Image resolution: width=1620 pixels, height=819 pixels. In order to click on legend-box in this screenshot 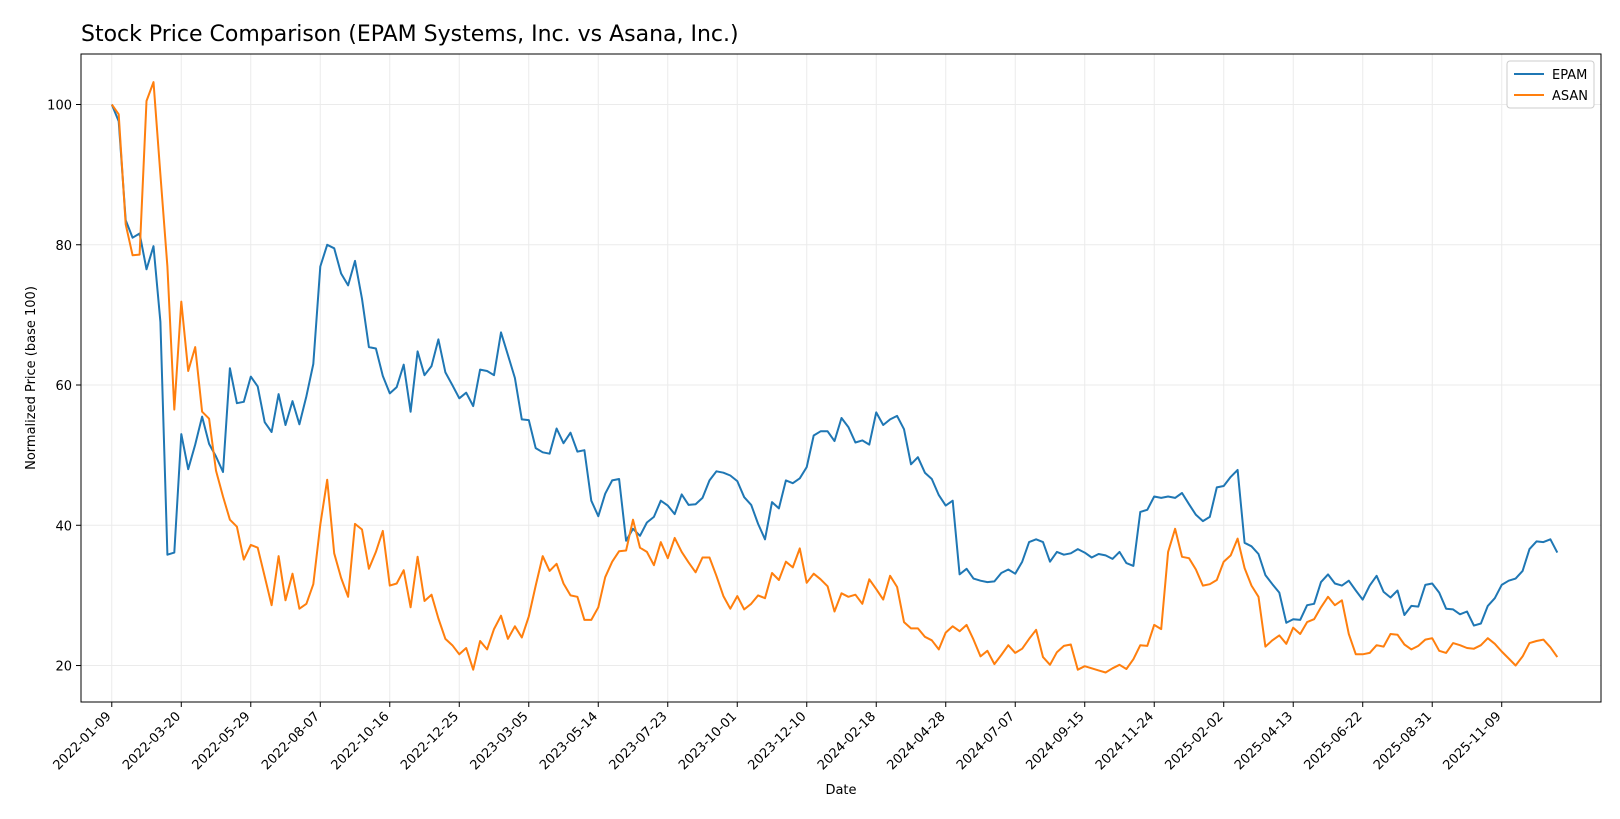, I will do `click(1550, 84)`.